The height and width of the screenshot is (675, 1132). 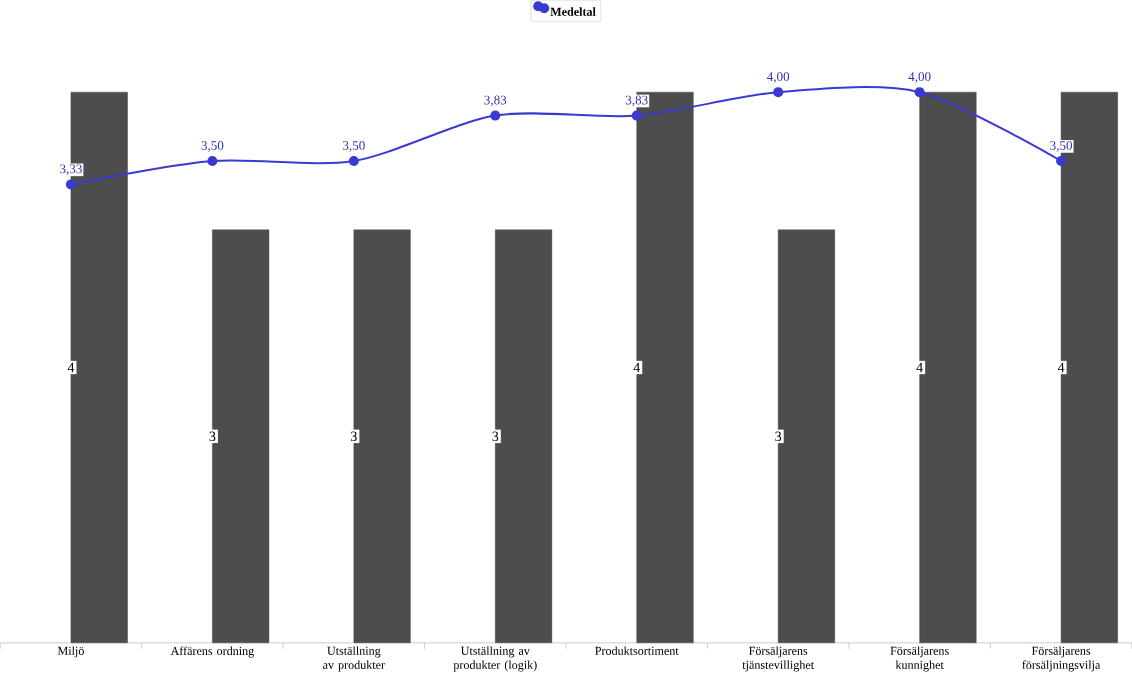 What do you see at coordinates (573, 11) in the screenshot?
I see `legend-label: Medeltal` at bounding box center [573, 11].